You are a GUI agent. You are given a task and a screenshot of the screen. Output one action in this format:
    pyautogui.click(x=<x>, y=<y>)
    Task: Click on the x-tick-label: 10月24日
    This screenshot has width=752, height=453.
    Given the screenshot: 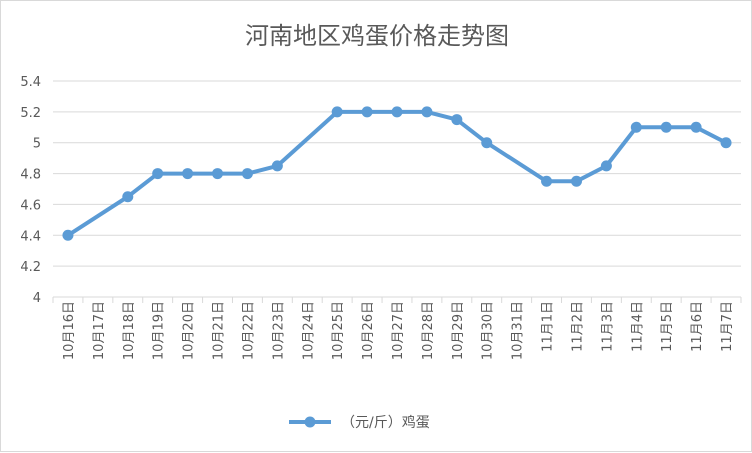 What is the action you would take?
    pyautogui.click(x=308, y=330)
    